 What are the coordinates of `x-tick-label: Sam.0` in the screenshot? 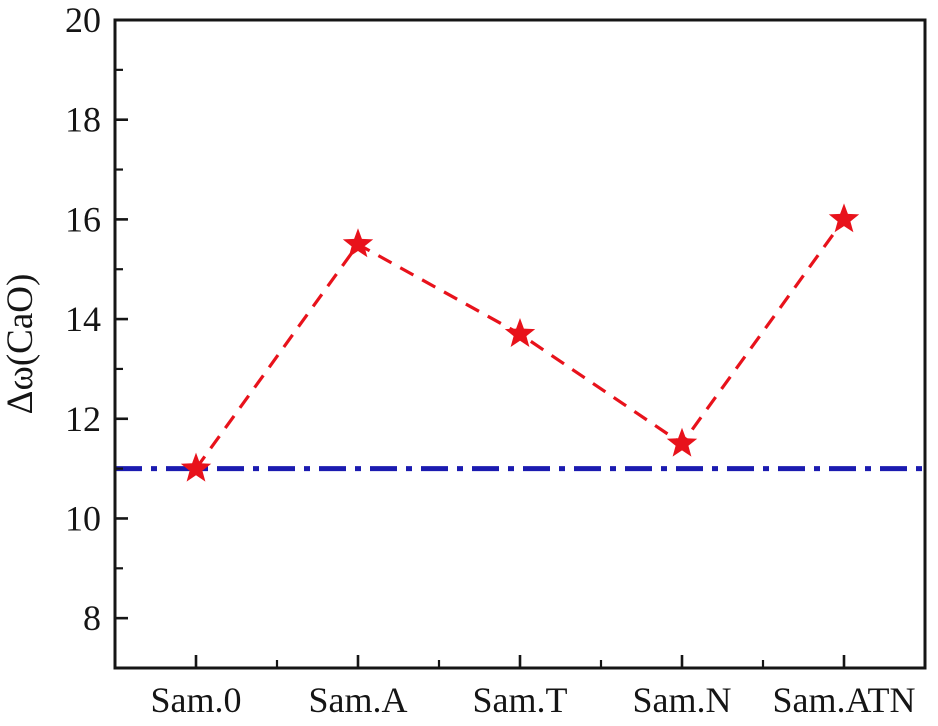 It's located at (195, 700).